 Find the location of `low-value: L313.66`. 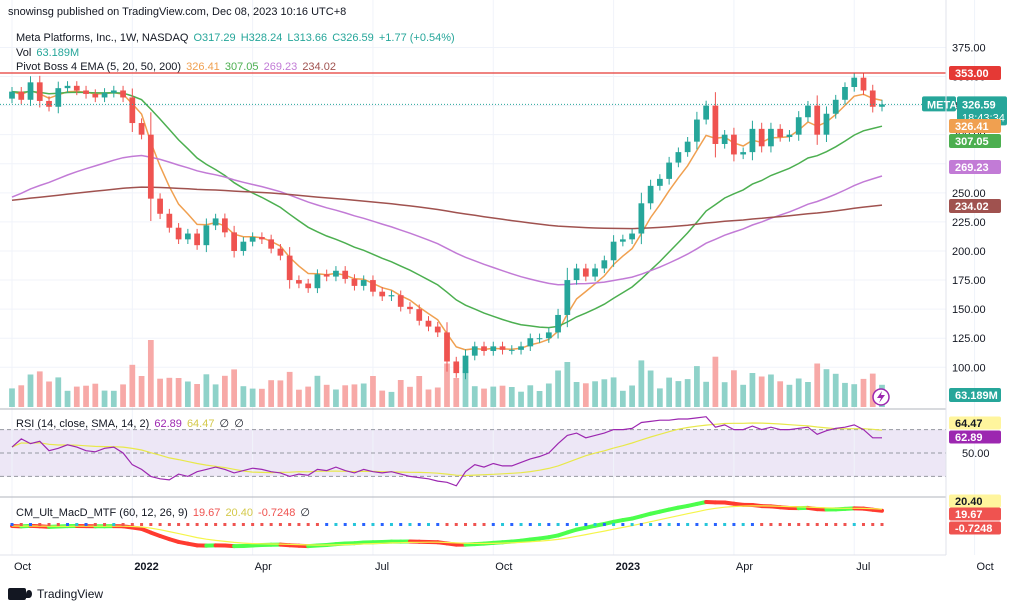

low-value: L313.66 is located at coordinates (307, 38).